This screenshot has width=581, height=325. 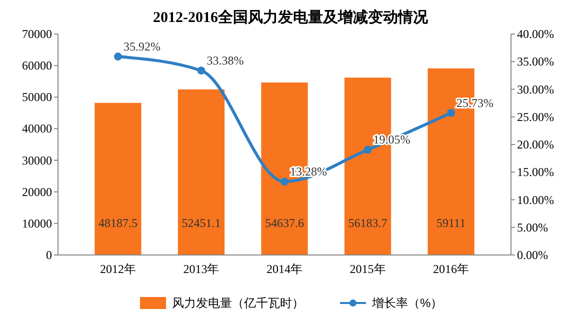 What do you see at coordinates (368, 269) in the screenshot?
I see `x-tick-label: 2015年` at bounding box center [368, 269].